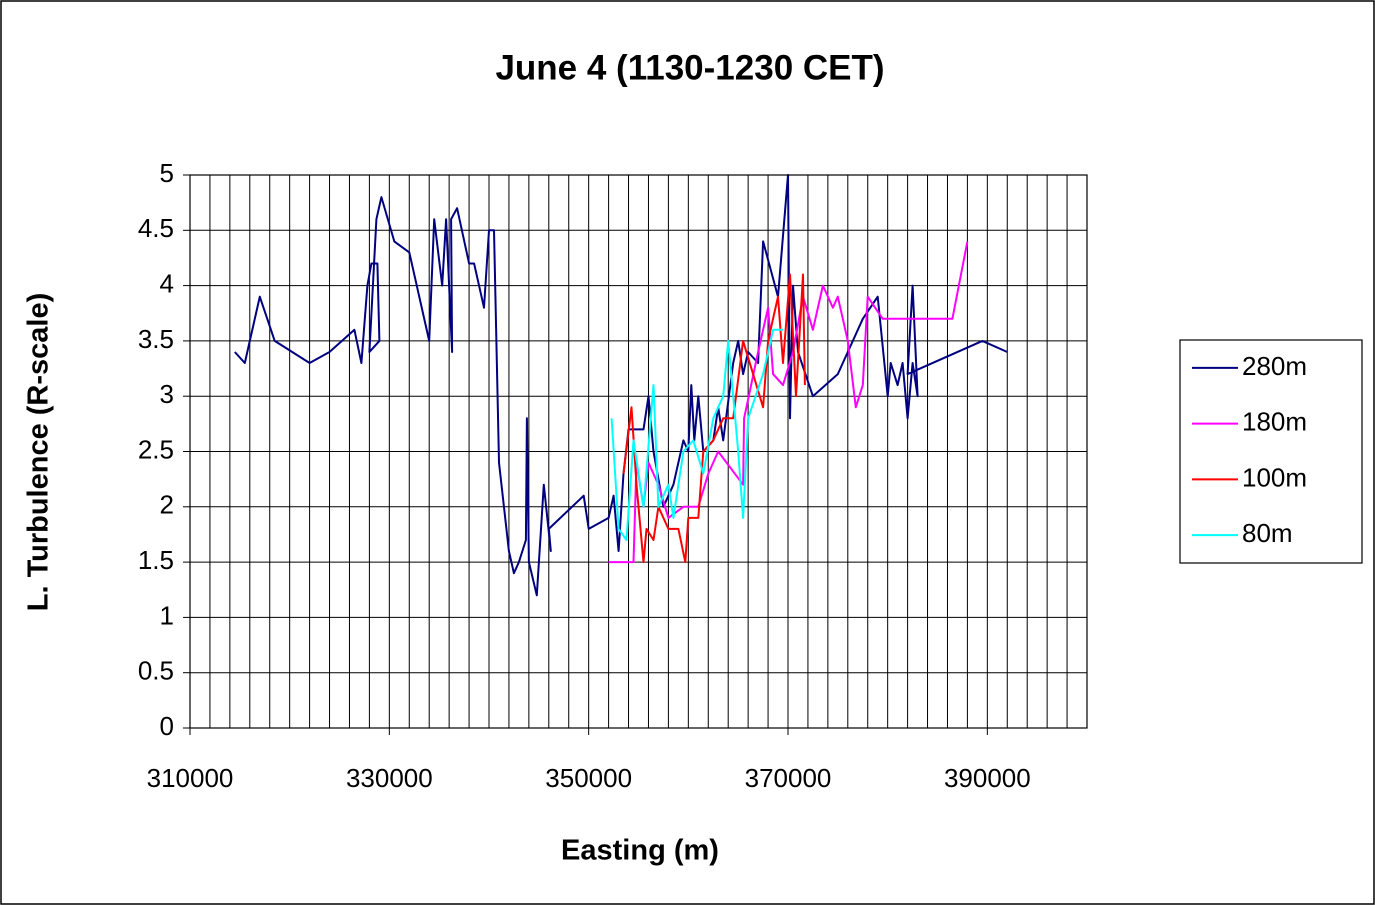  Describe the element at coordinates (156, 671) in the screenshot. I see `y-tick-label: 0.5` at that location.